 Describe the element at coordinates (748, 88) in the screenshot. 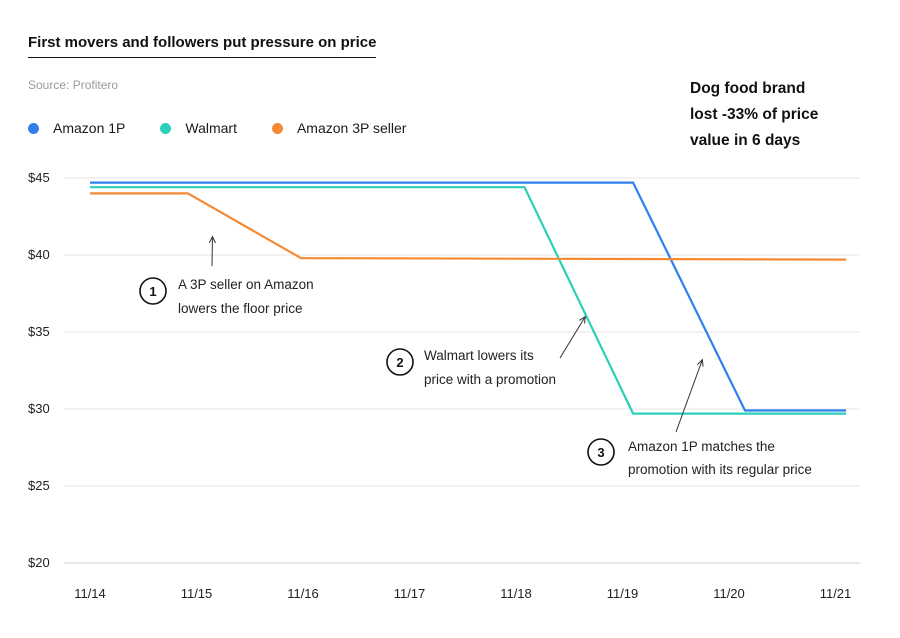

I see `callout-line: Dog food brand` at that location.